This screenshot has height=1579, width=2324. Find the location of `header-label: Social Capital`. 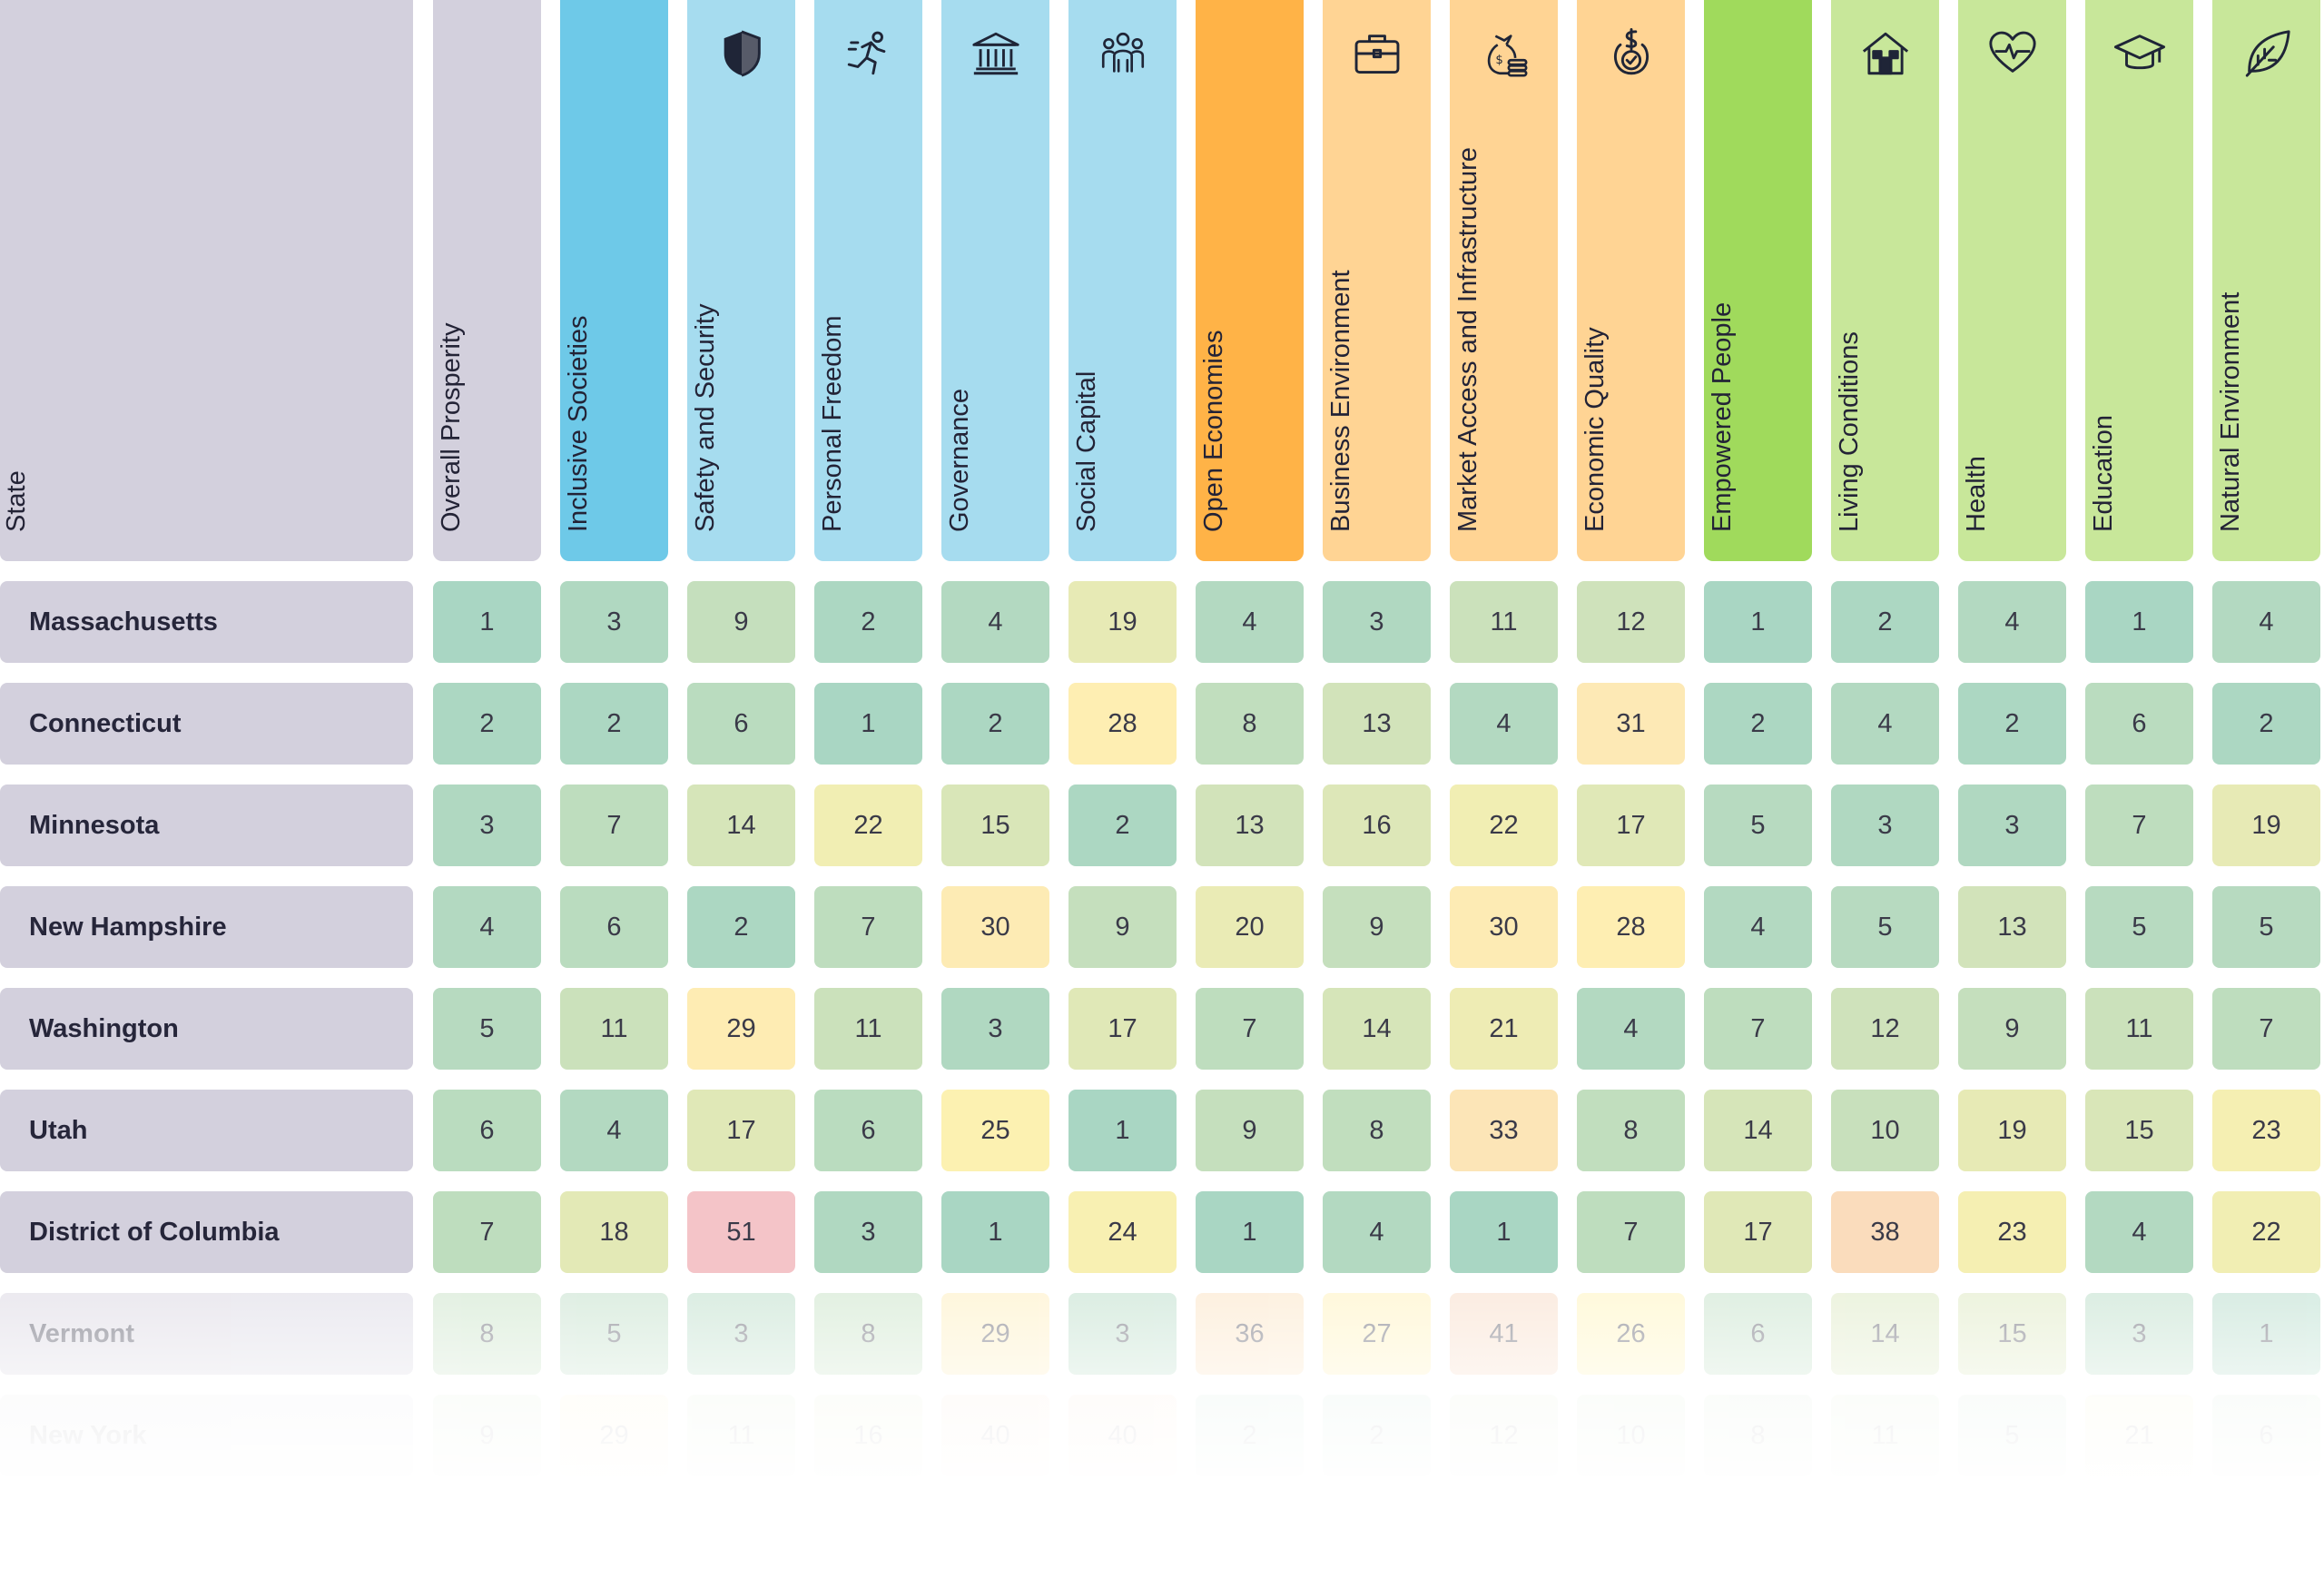

header-label: Social Capital is located at coordinates (1086, 451).